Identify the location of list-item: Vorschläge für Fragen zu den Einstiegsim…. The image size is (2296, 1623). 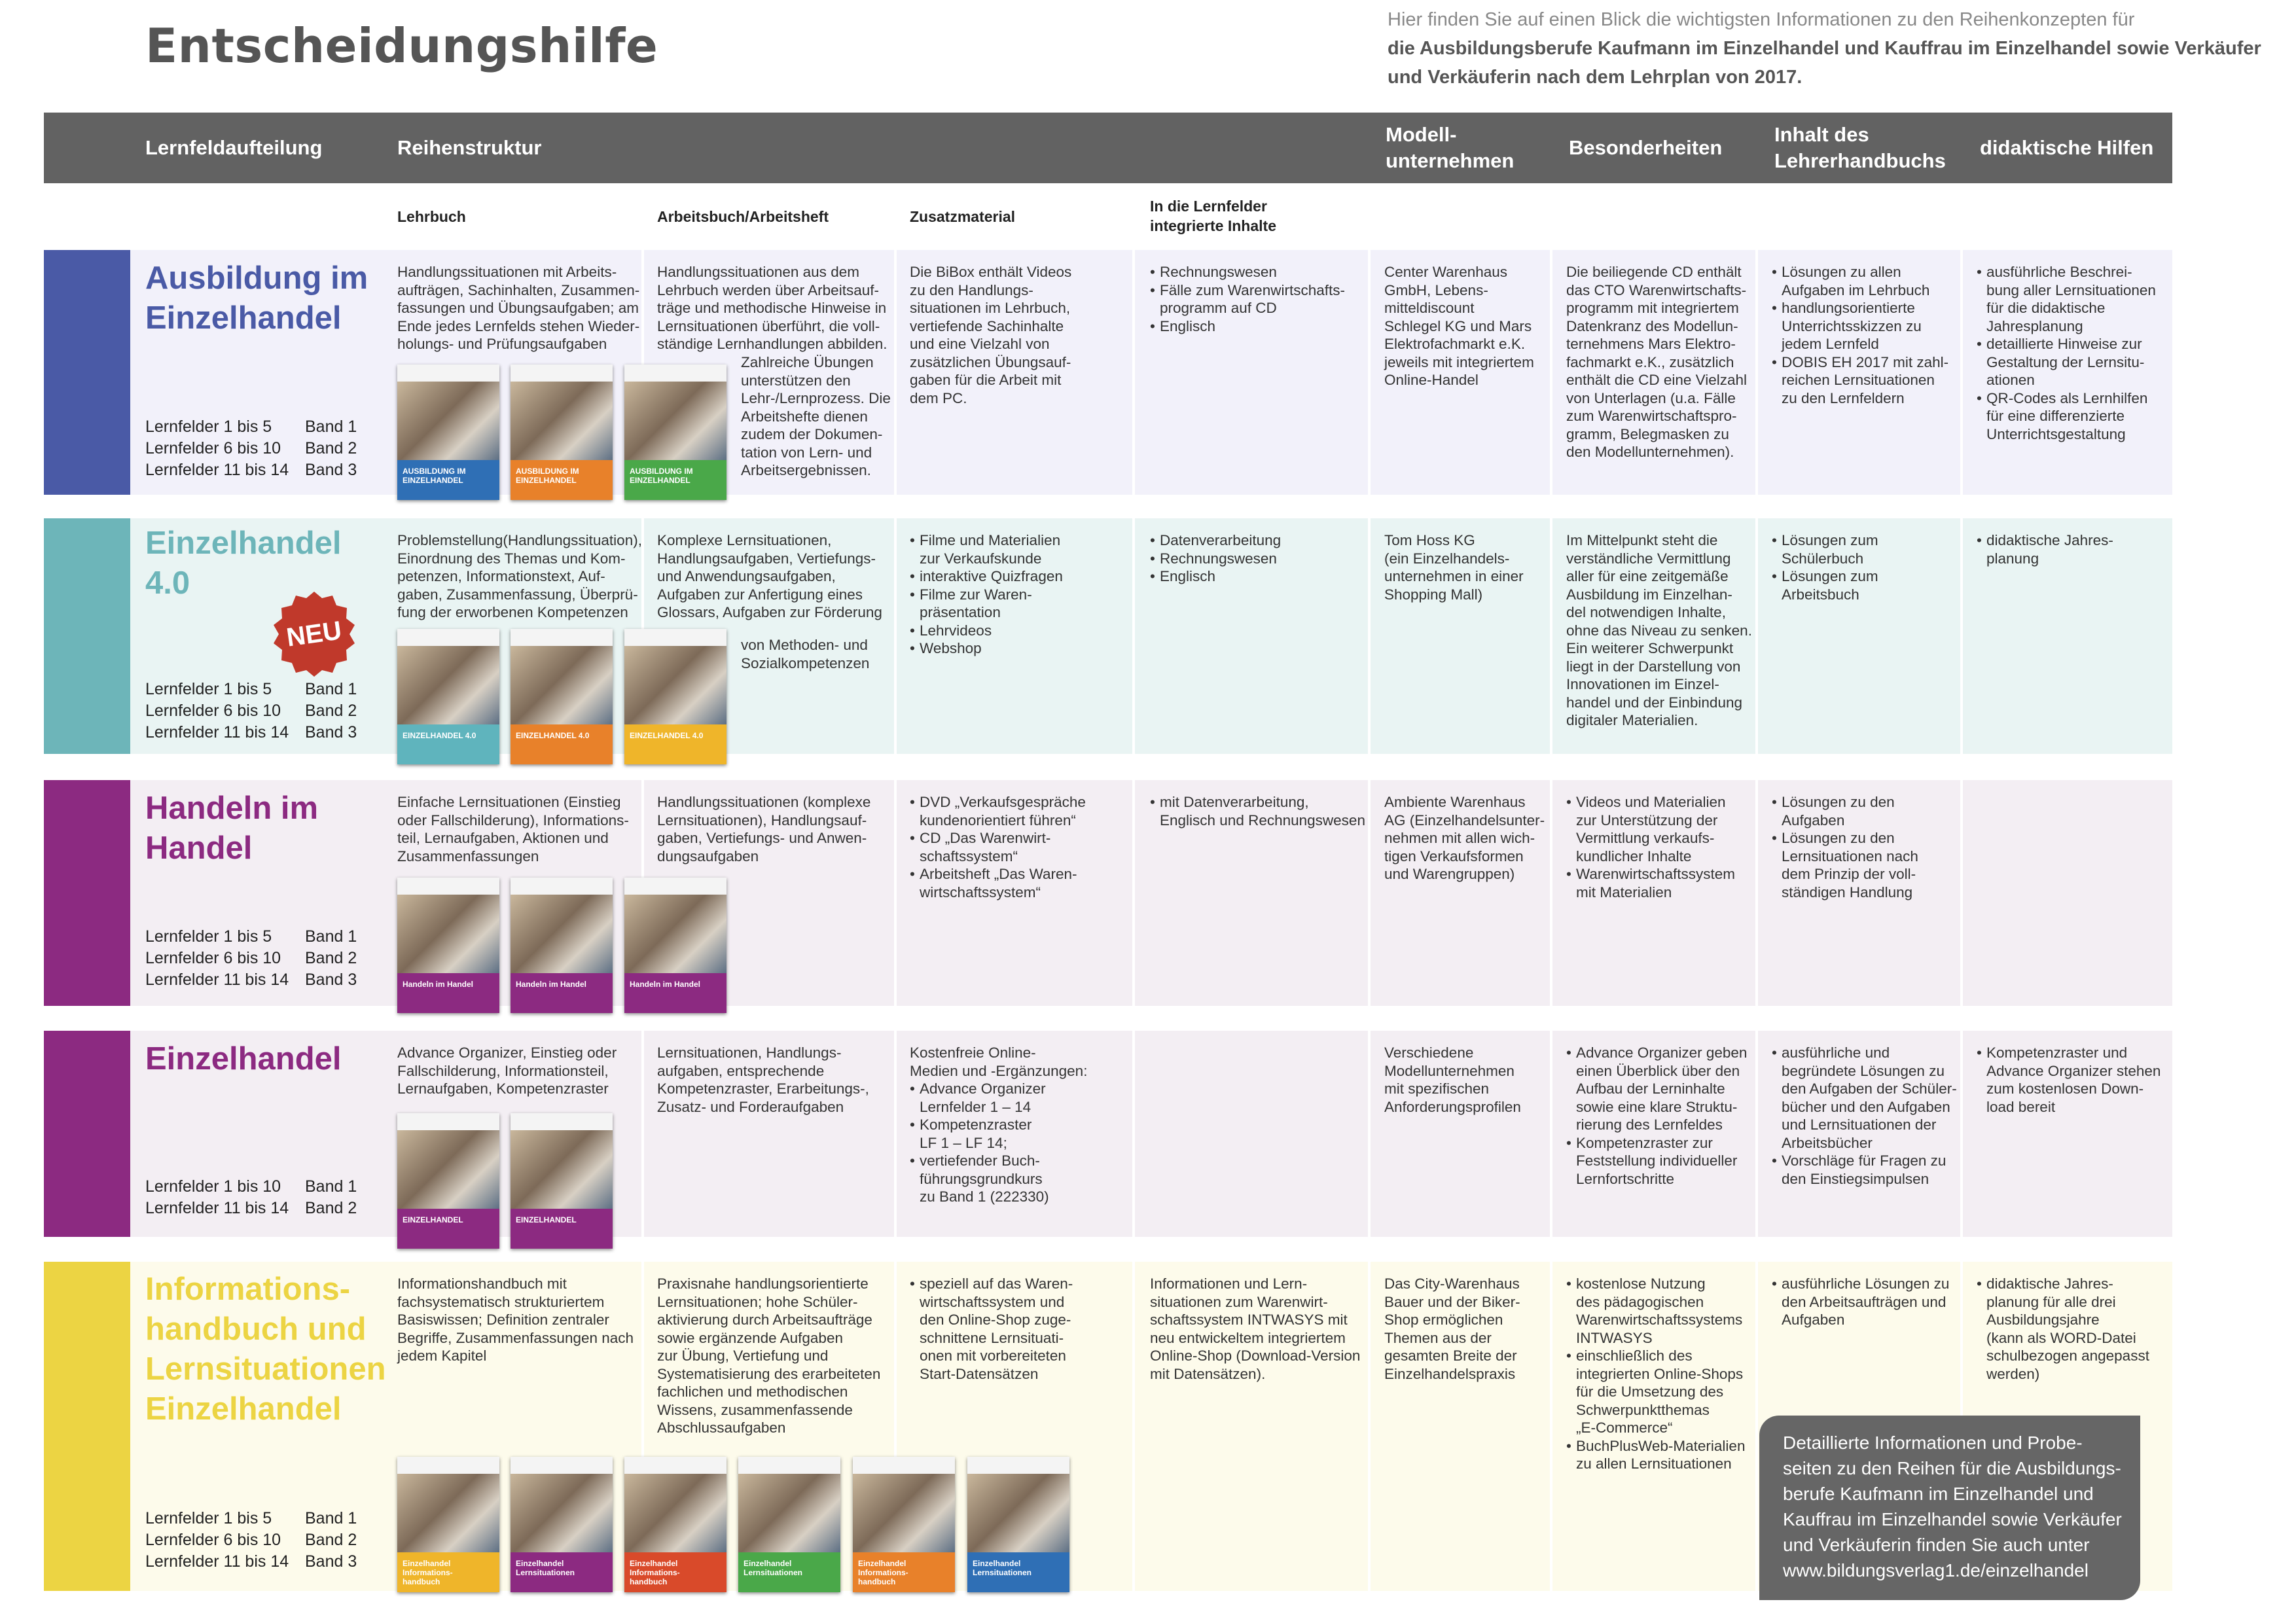
(1864, 1170).